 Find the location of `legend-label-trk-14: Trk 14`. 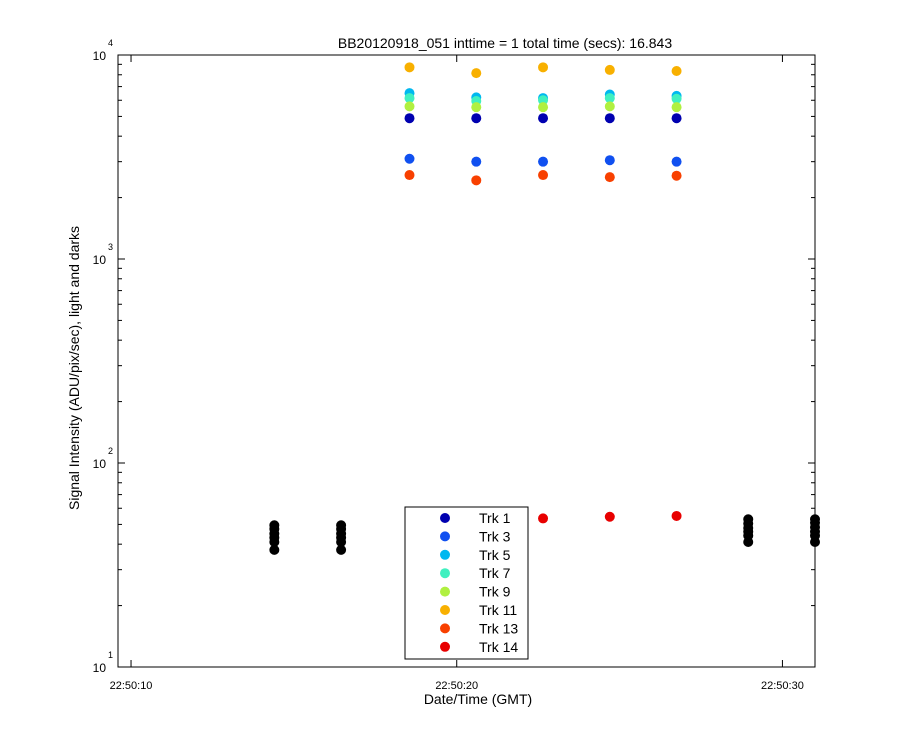

legend-label-trk-14: Trk 14 is located at coordinates (498, 647).